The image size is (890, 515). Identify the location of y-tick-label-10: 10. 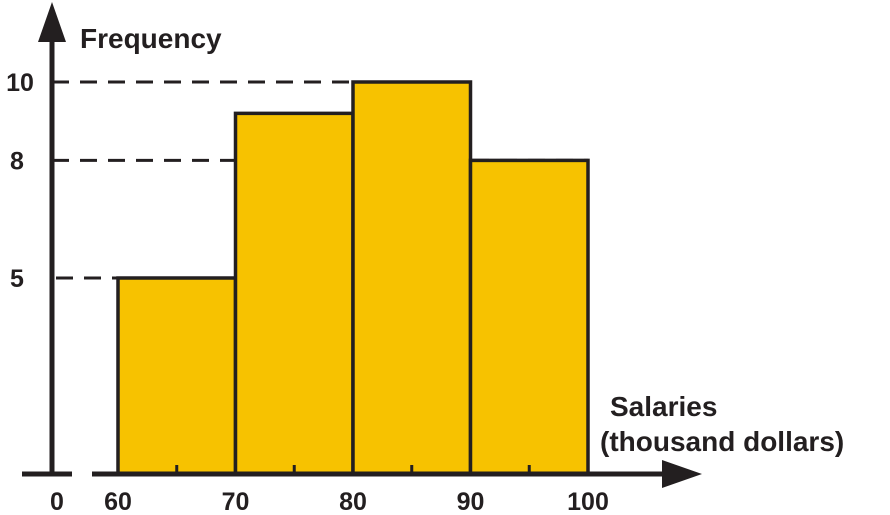
(20, 83).